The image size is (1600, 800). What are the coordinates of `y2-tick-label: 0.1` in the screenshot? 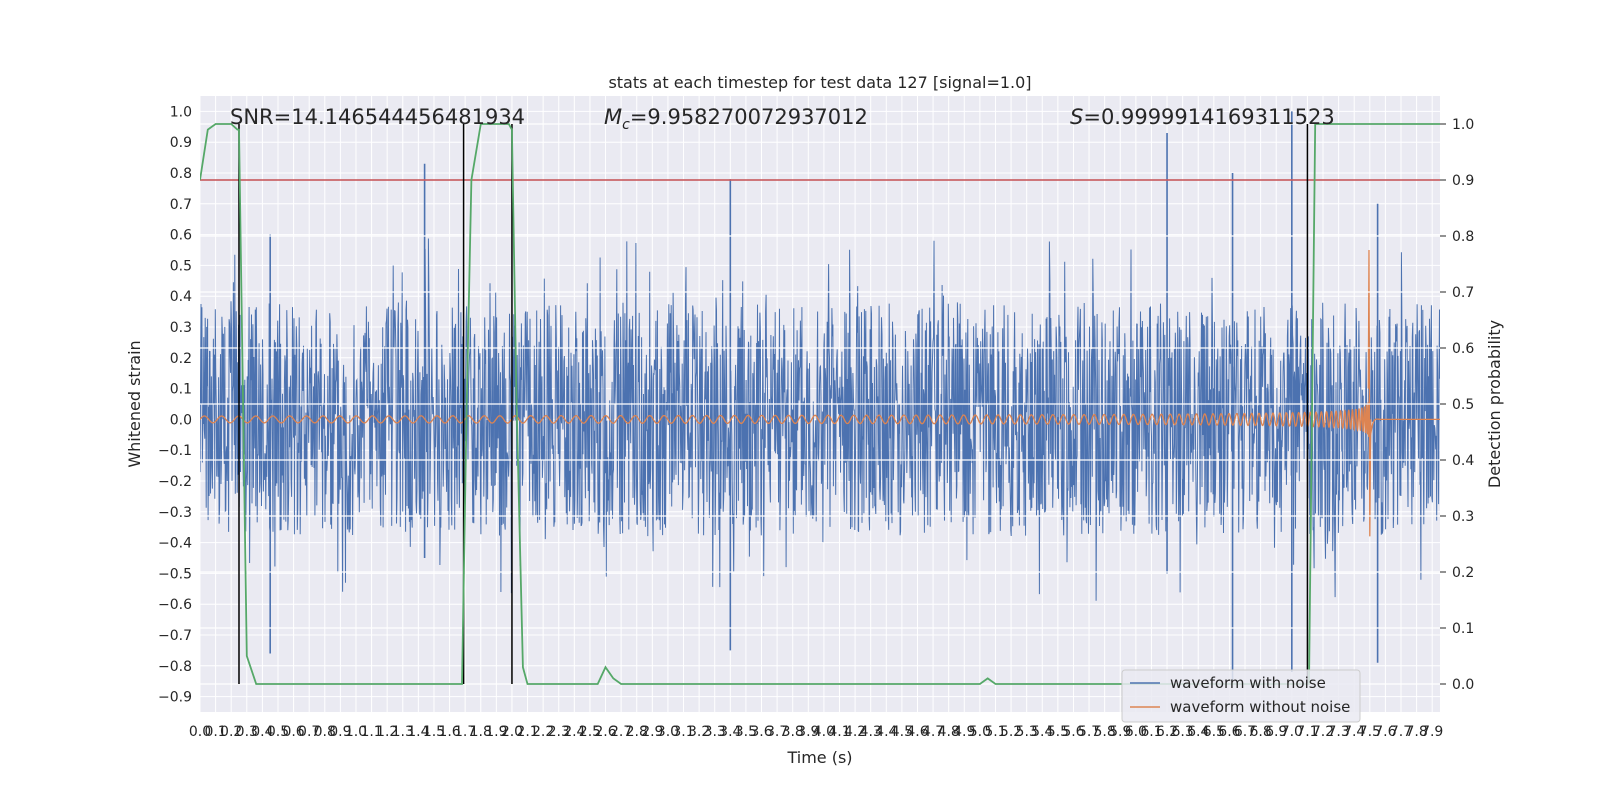 It's located at (1463, 629).